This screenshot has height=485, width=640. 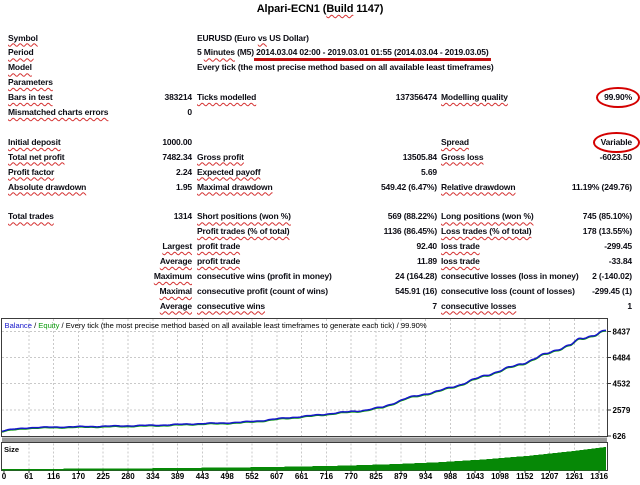 I want to click on average-trade-c2v-text: 11.89, so click(x=426, y=261).